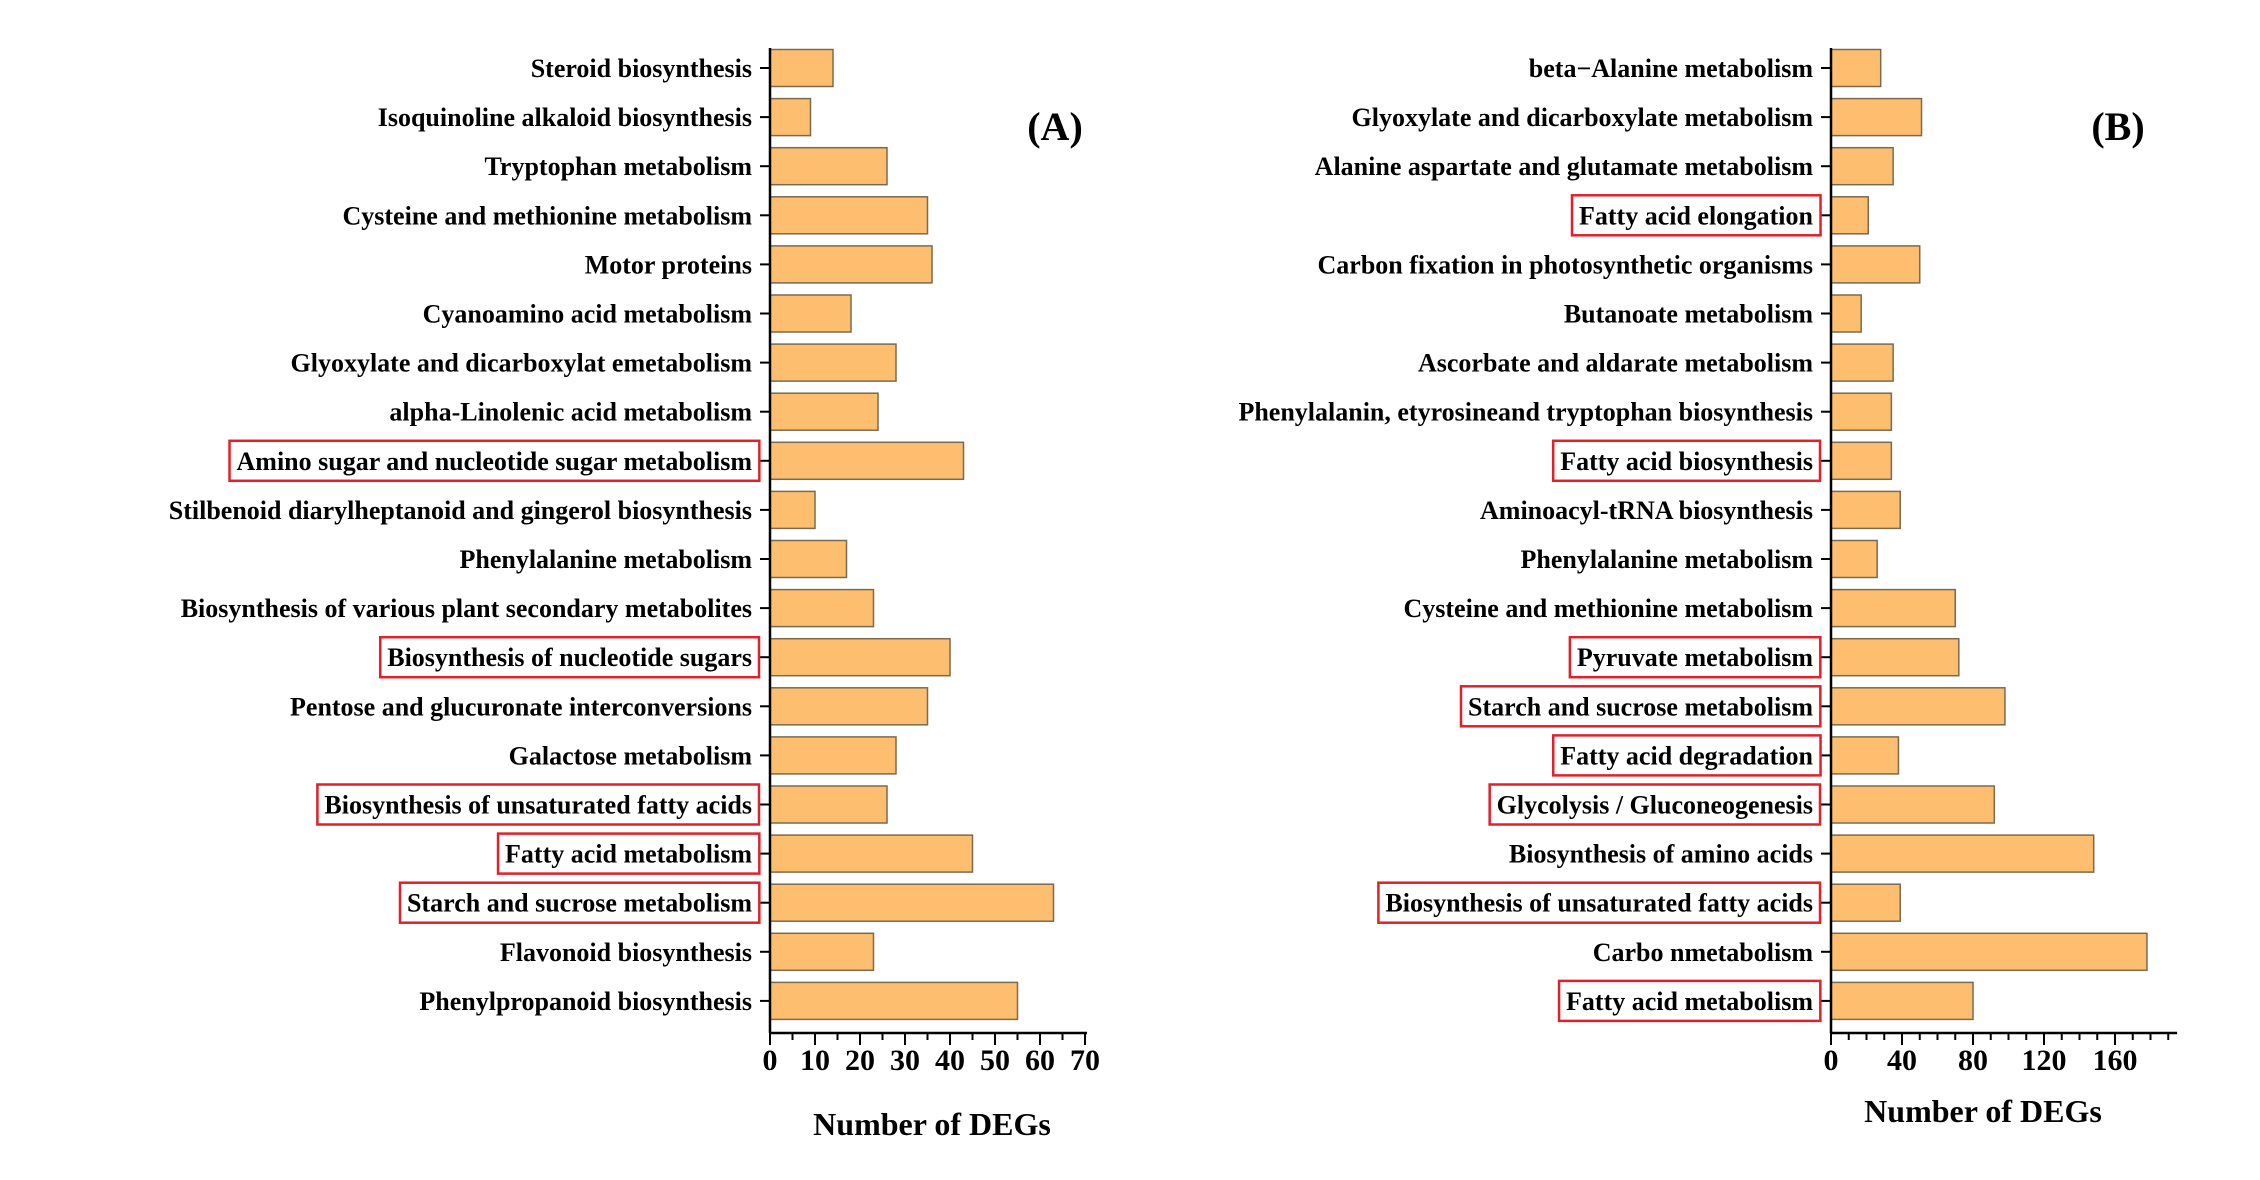 This screenshot has width=2260, height=1180. I want to click on category-label-a-12: Biosynthesis of nucleotide sugars, so click(569, 657).